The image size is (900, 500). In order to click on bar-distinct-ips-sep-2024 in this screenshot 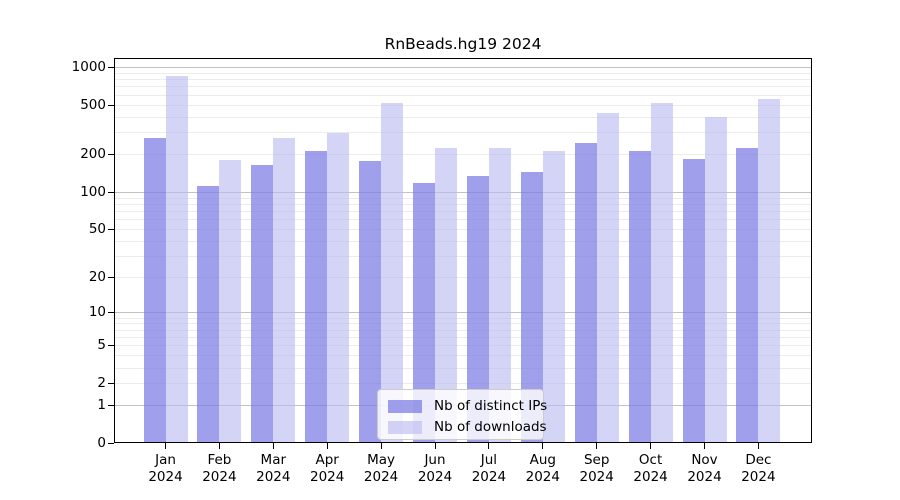, I will do `click(585, 293)`.